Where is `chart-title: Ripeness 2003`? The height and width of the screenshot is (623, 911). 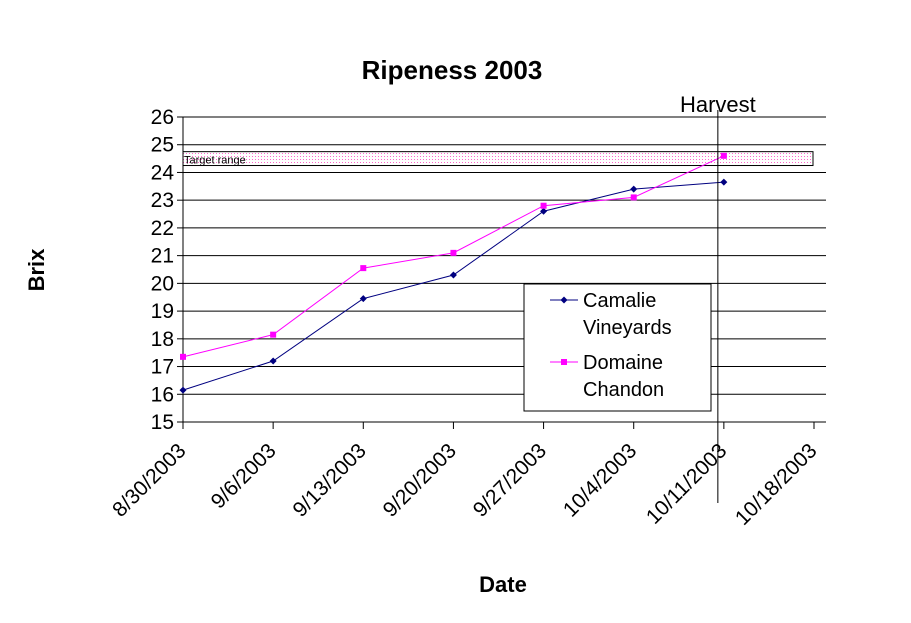
chart-title: Ripeness 2003 is located at coordinates (452, 70).